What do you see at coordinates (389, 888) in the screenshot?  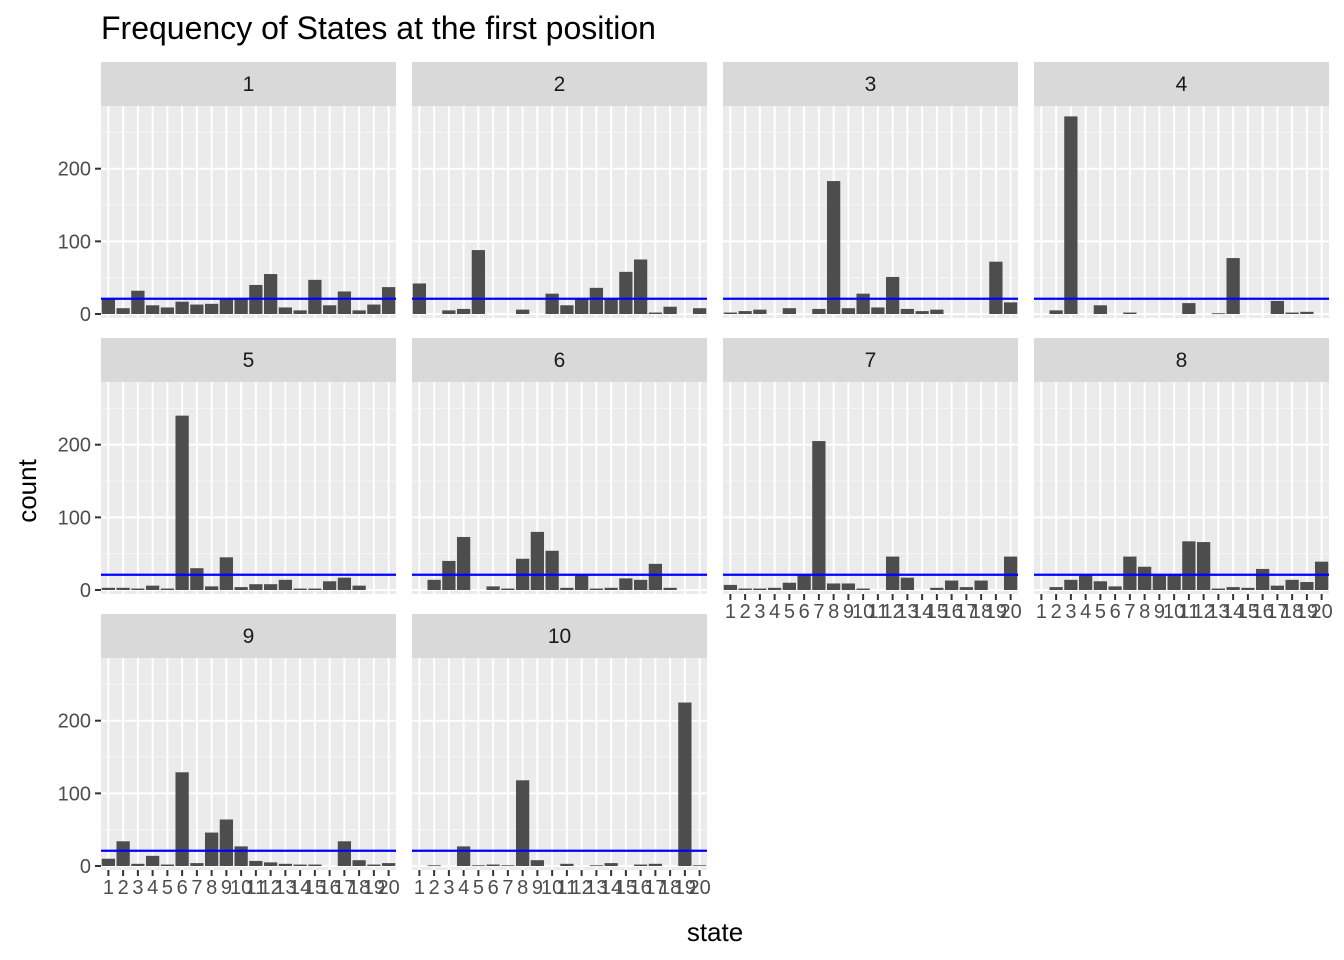 I see `x-tick-label: 20` at bounding box center [389, 888].